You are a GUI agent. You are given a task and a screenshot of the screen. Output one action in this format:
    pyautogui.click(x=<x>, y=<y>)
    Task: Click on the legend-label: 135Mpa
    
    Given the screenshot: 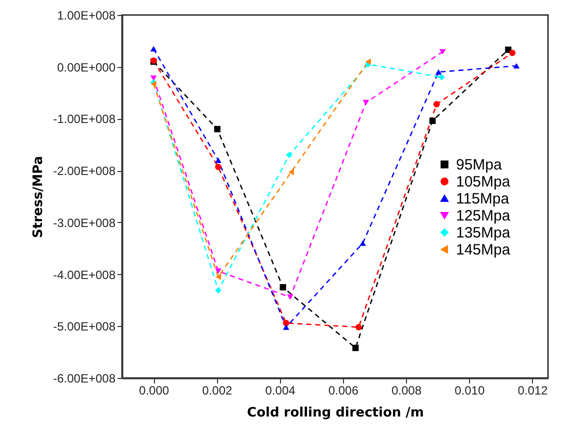 What is the action you would take?
    pyautogui.click(x=483, y=233)
    